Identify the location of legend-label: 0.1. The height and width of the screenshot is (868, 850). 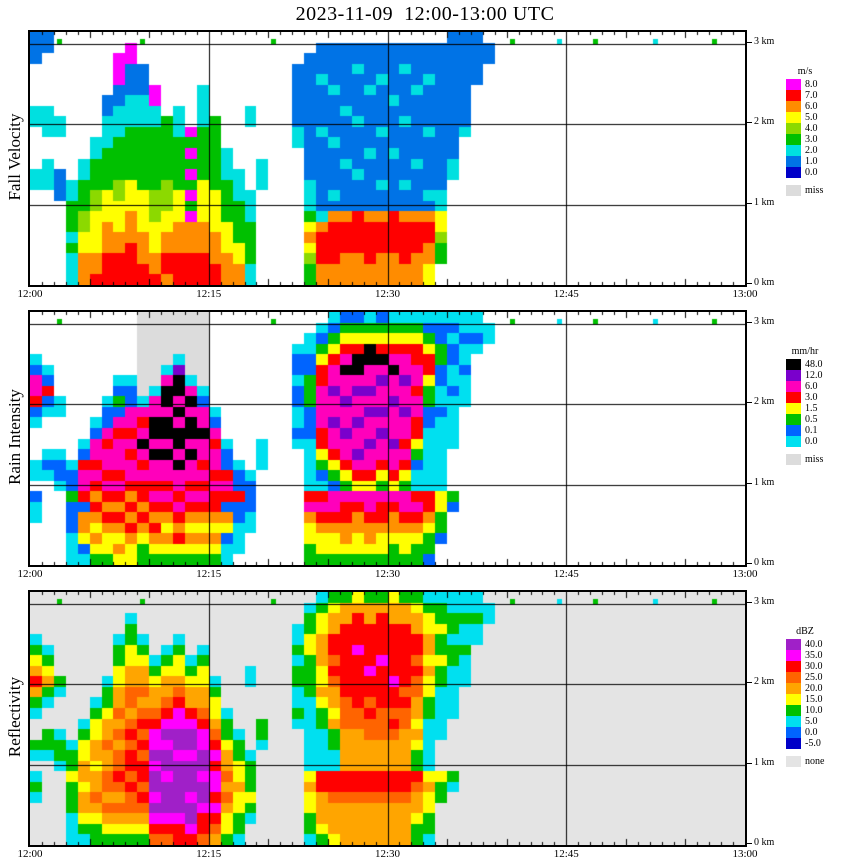
(811, 430).